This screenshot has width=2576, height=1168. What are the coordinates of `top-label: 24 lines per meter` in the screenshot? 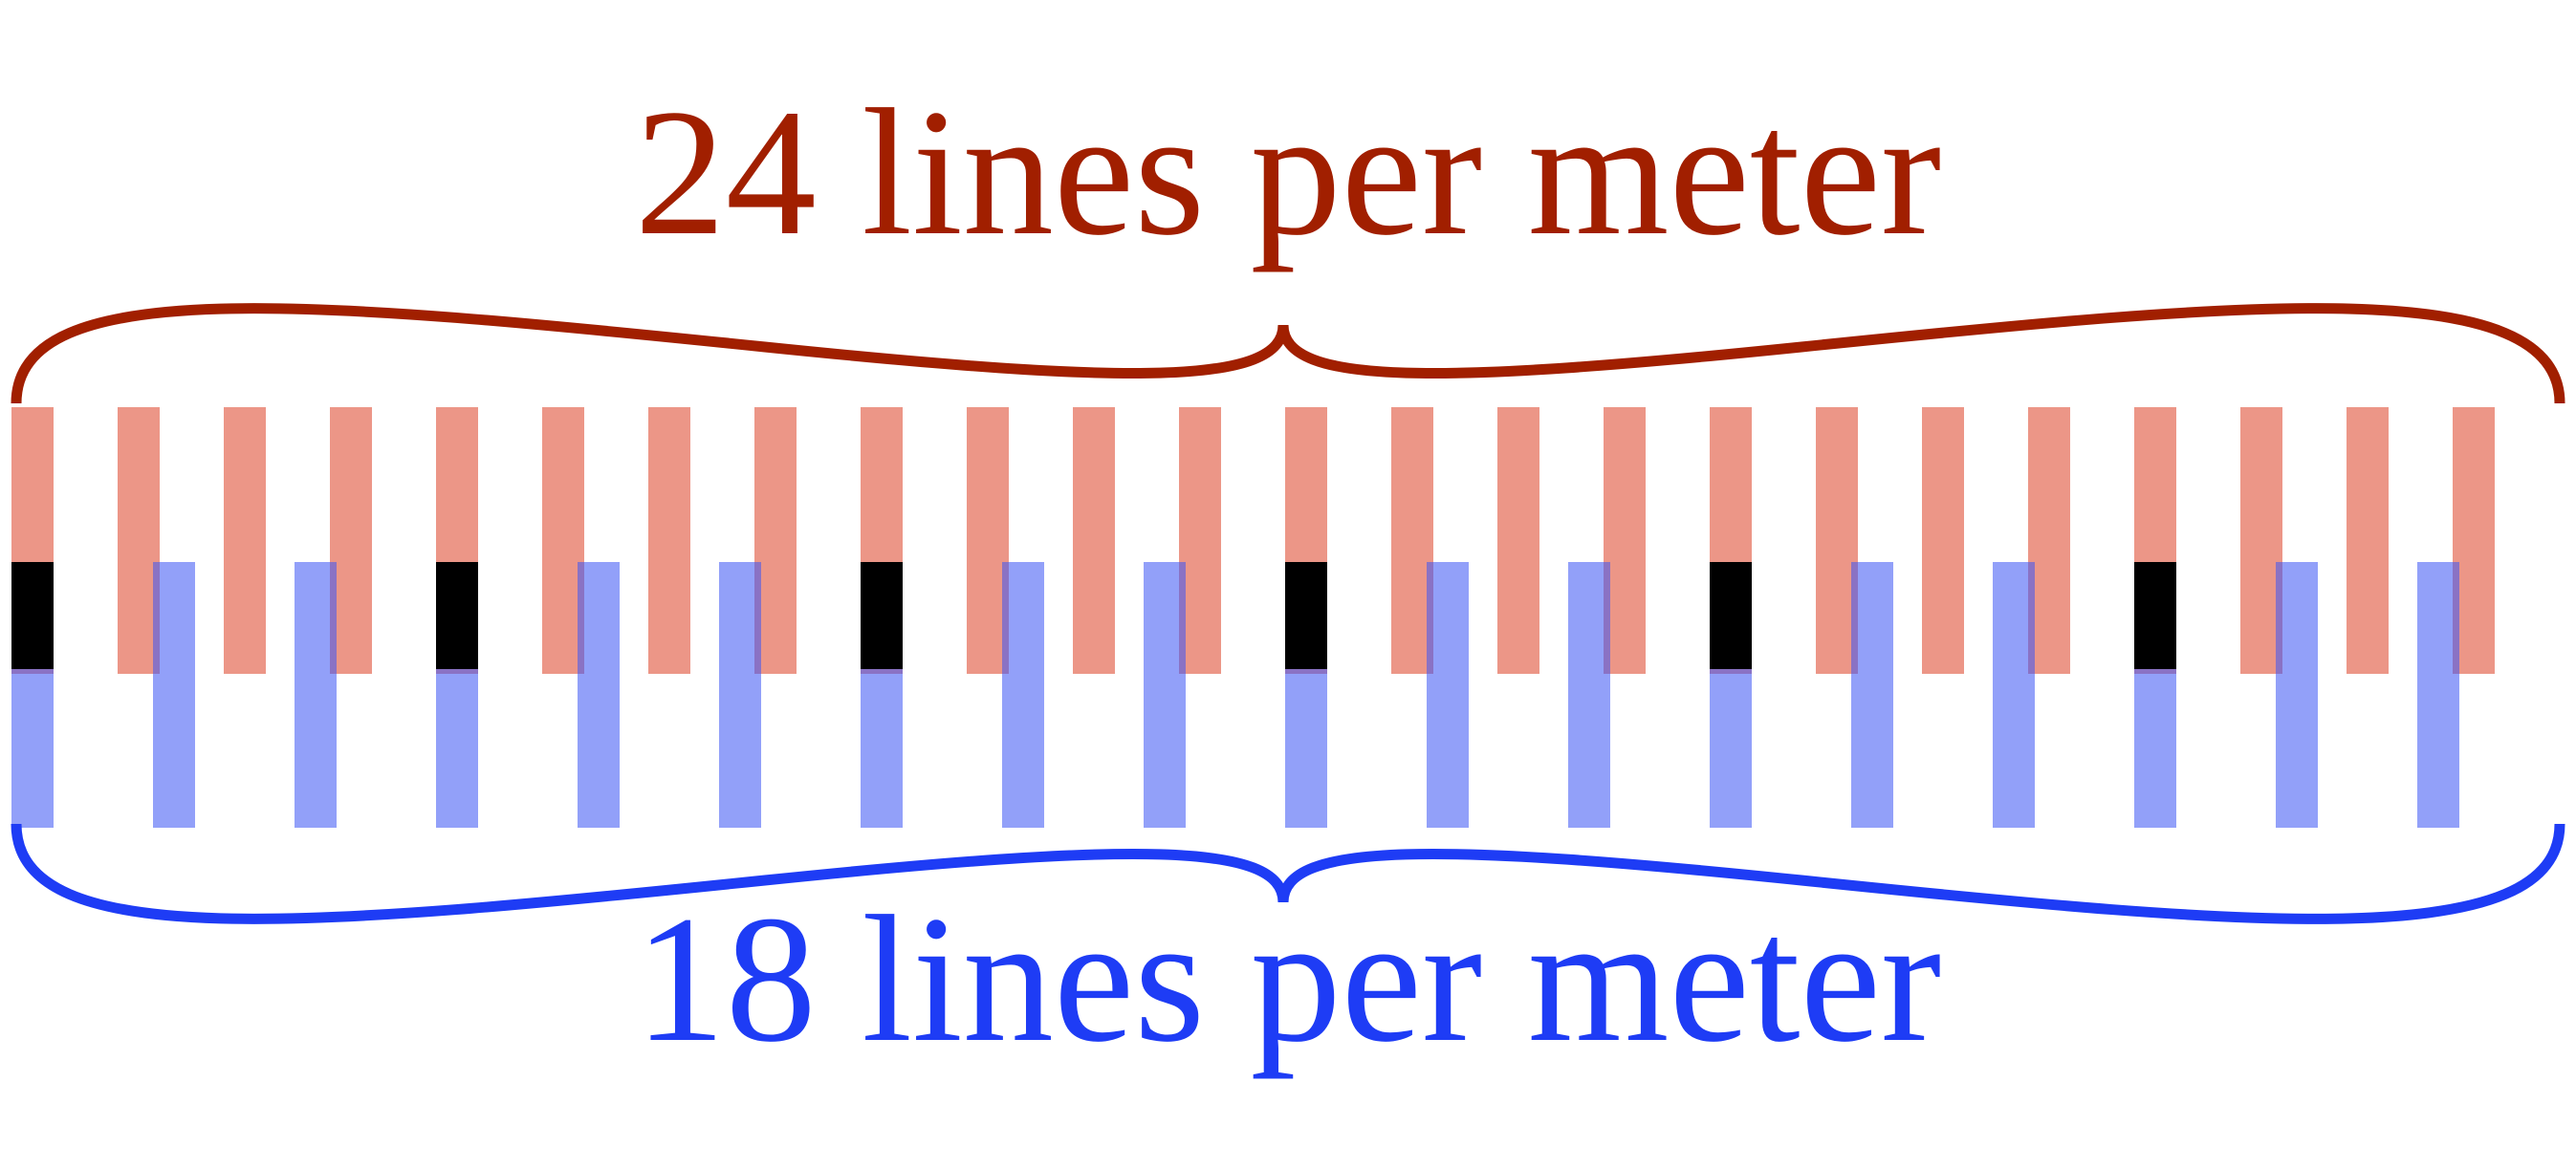 It's located at (1288, 173).